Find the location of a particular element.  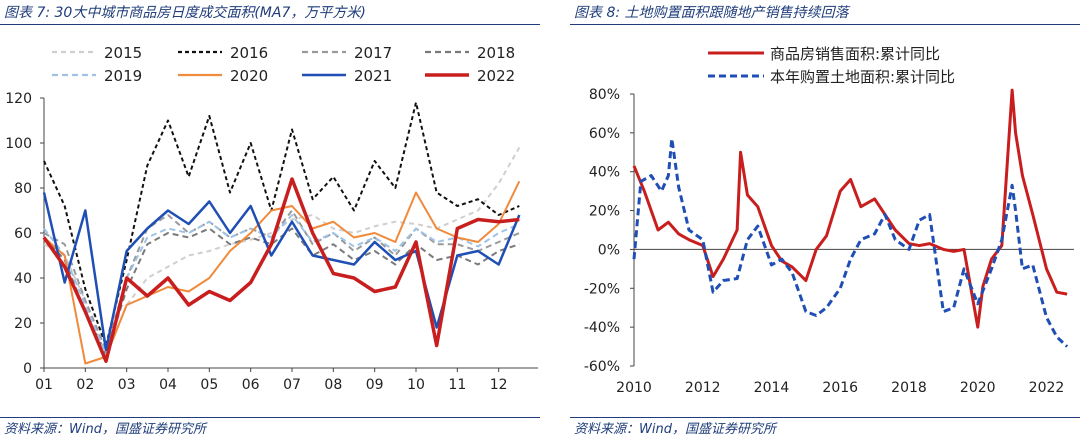

x-tick-label: 05 is located at coordinates (209, 385).